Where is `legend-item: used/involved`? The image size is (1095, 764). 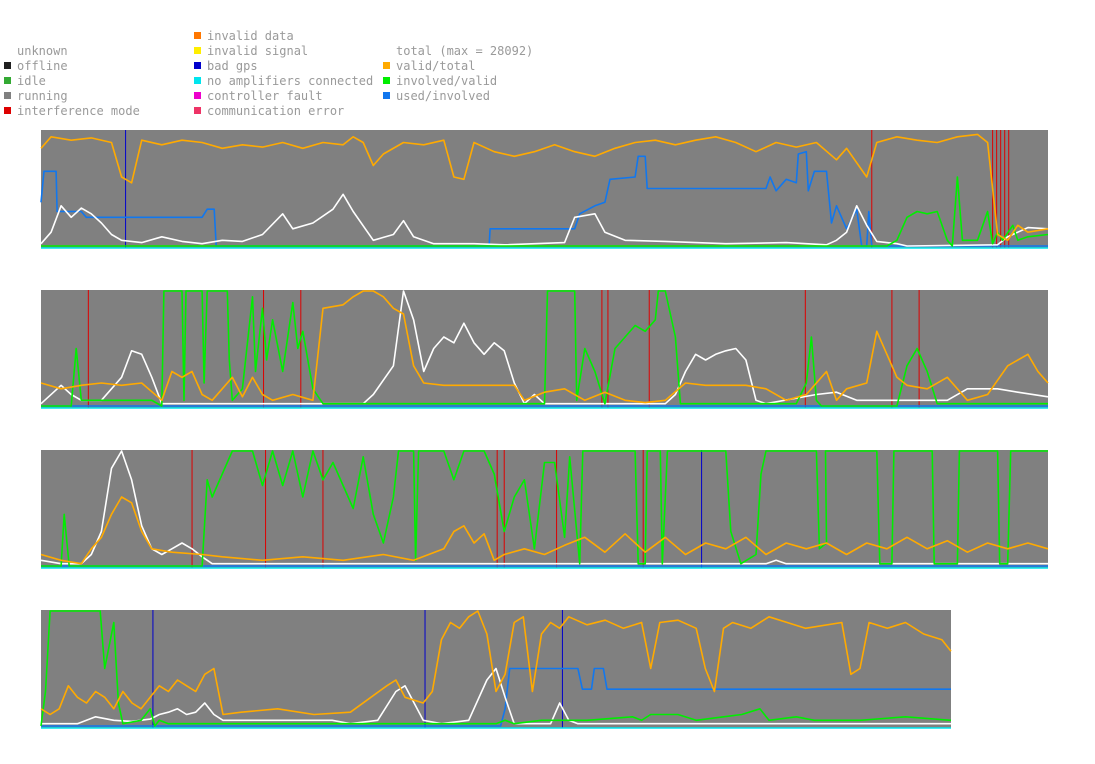 legend-item: used/involved is located at coordinates (458, 96).